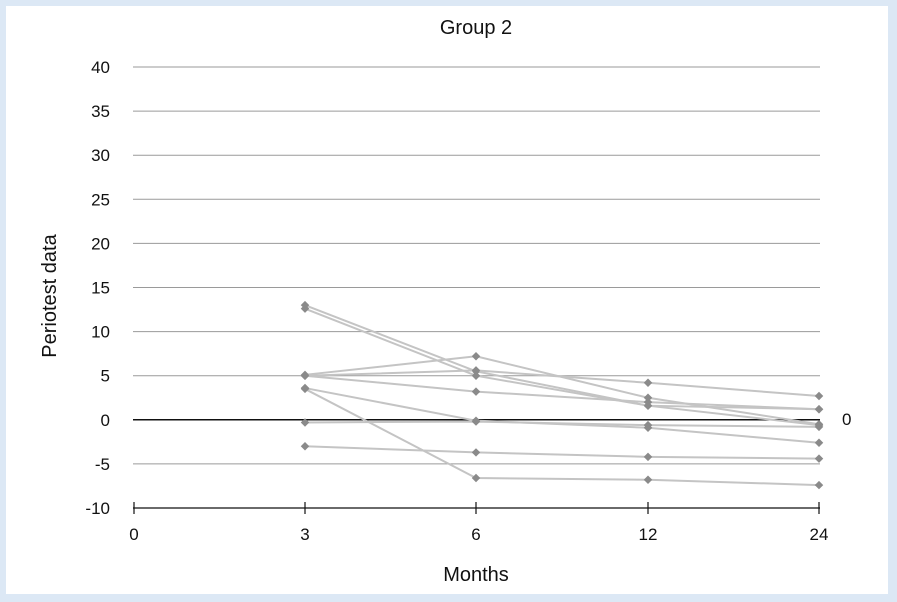  What do you see at coordinates (648, 534) in the screenshot?
I see `x-tick-label: 12` at bounding box center [648, 534].